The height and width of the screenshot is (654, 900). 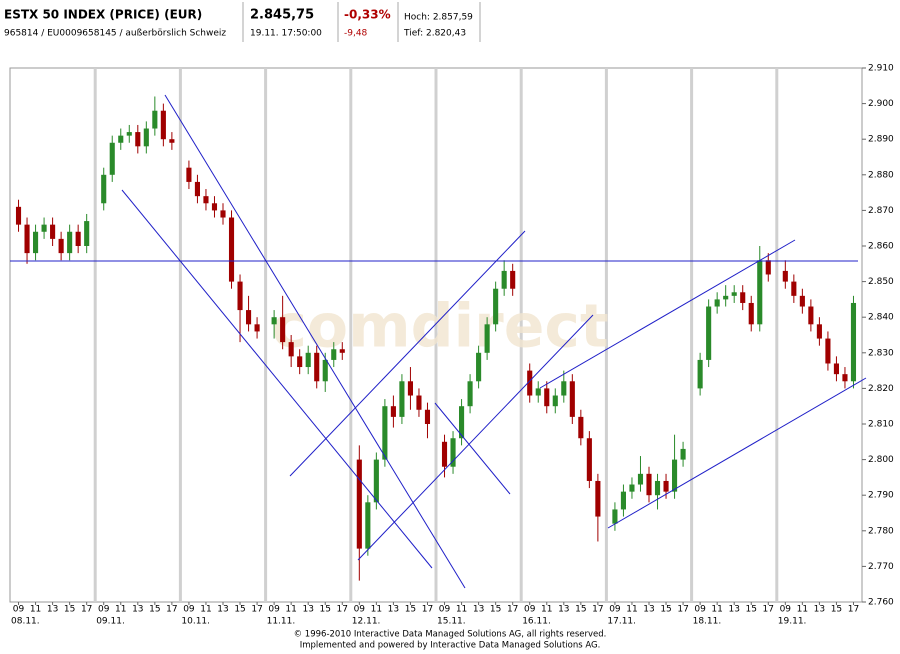 I want to click on watermark: comdirect, so click(x=439, y=327).